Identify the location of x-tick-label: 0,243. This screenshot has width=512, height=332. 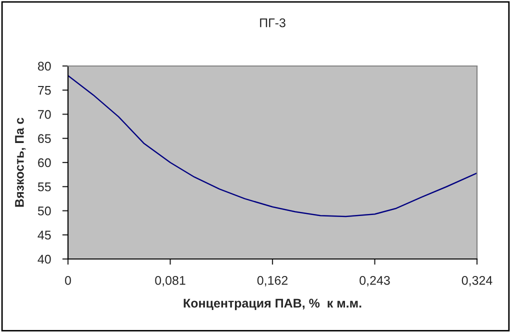
(375, 281).